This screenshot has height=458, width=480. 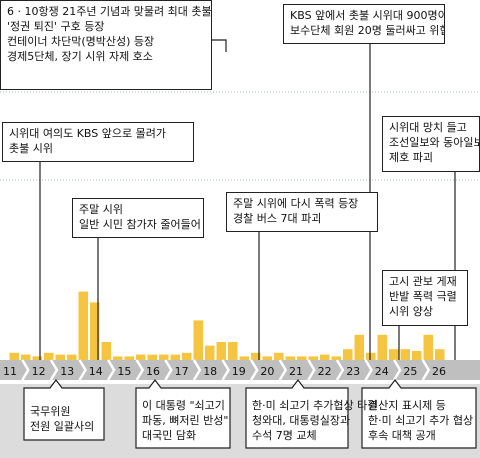 I want to click on annotation-line: '정권 퇴진' 구호 등장, so click(x=56, y=26).